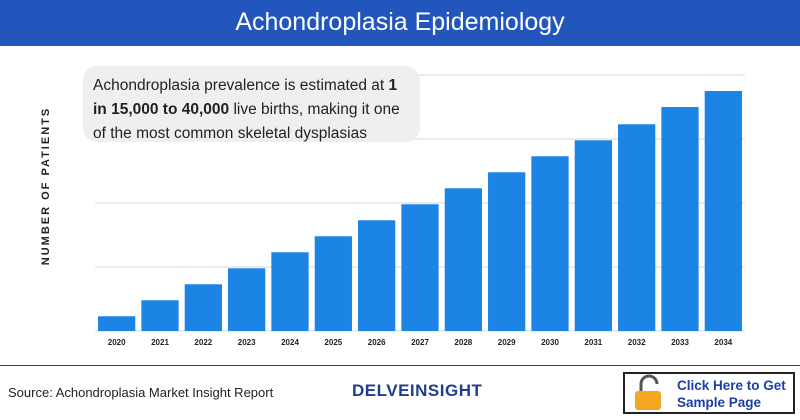 The width and height of the screenshot is (800, 420). I want to click on x-tick-label: 2034, so click(723, 342).